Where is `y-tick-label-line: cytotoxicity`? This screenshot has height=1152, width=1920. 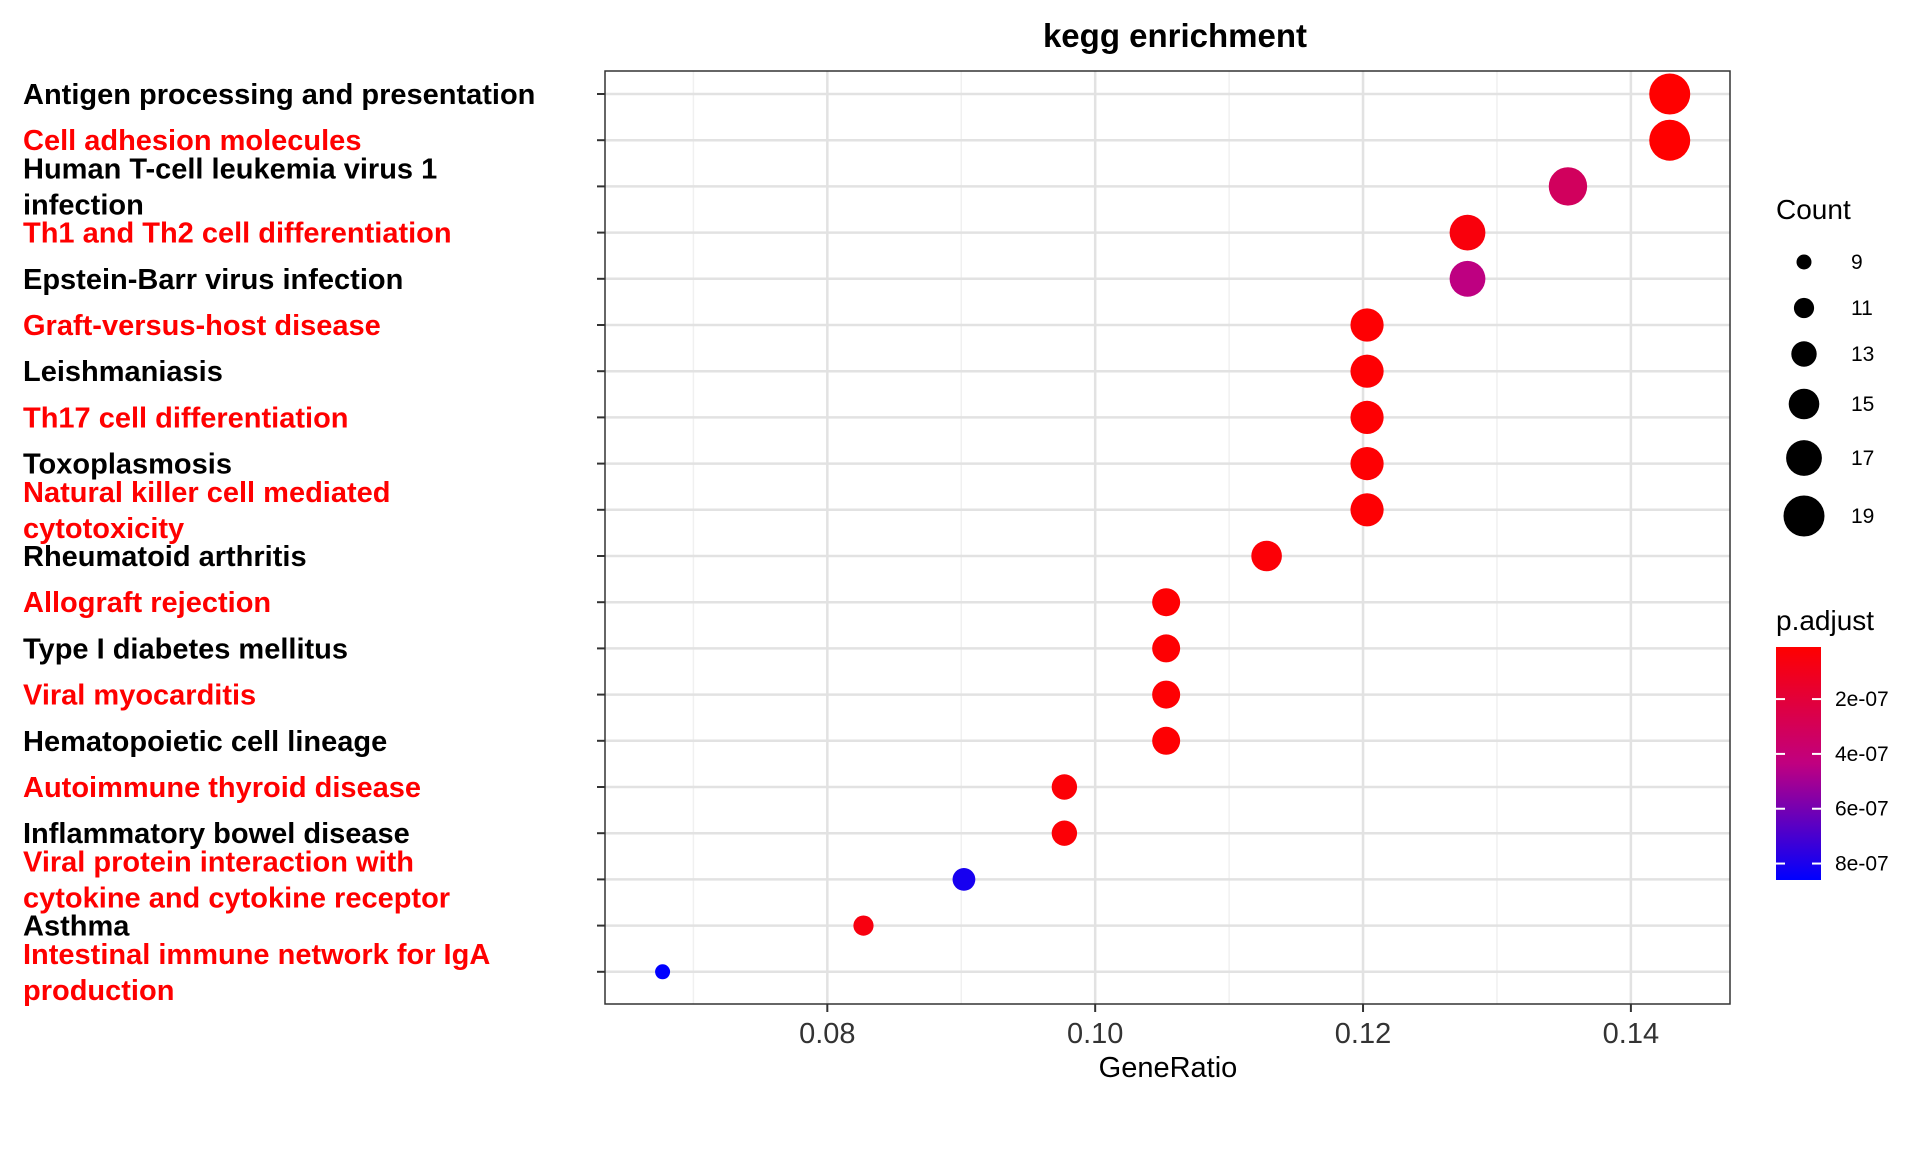 y-tick-label-line: cytotoxicity is located at coordinates (103, 529).